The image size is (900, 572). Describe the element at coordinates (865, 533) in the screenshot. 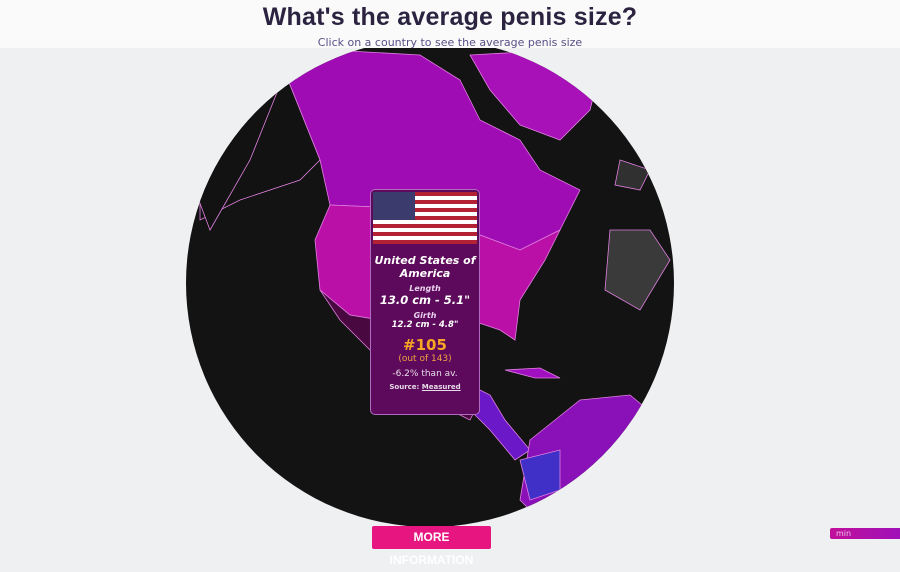

I see `legend-bar: min` at that location.